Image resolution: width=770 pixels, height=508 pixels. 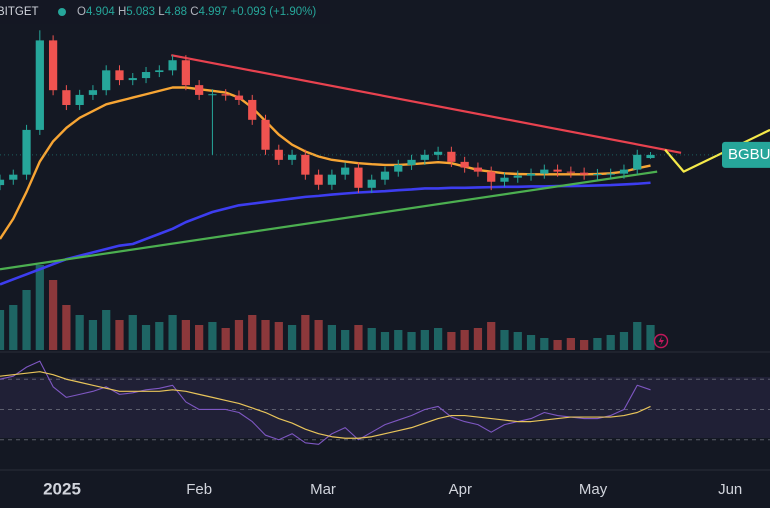 I want to click on trendline, so click(x=426, y=104).